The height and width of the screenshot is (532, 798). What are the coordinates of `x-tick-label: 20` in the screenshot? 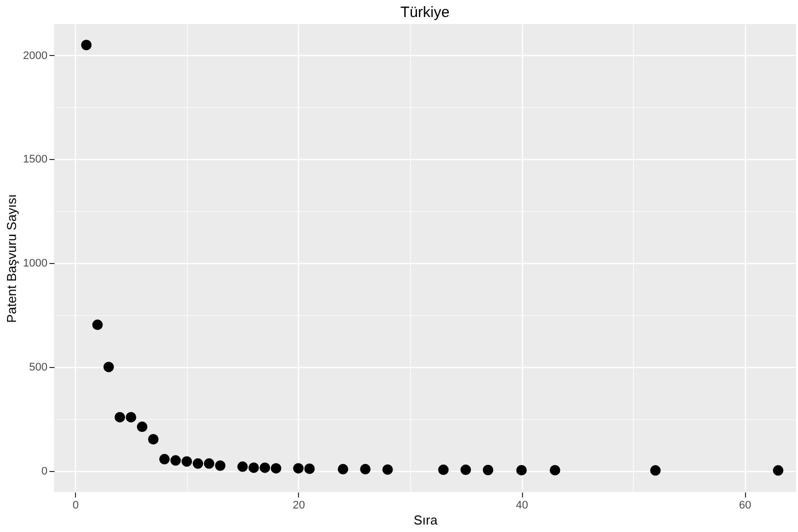 It's located at (298, 506).